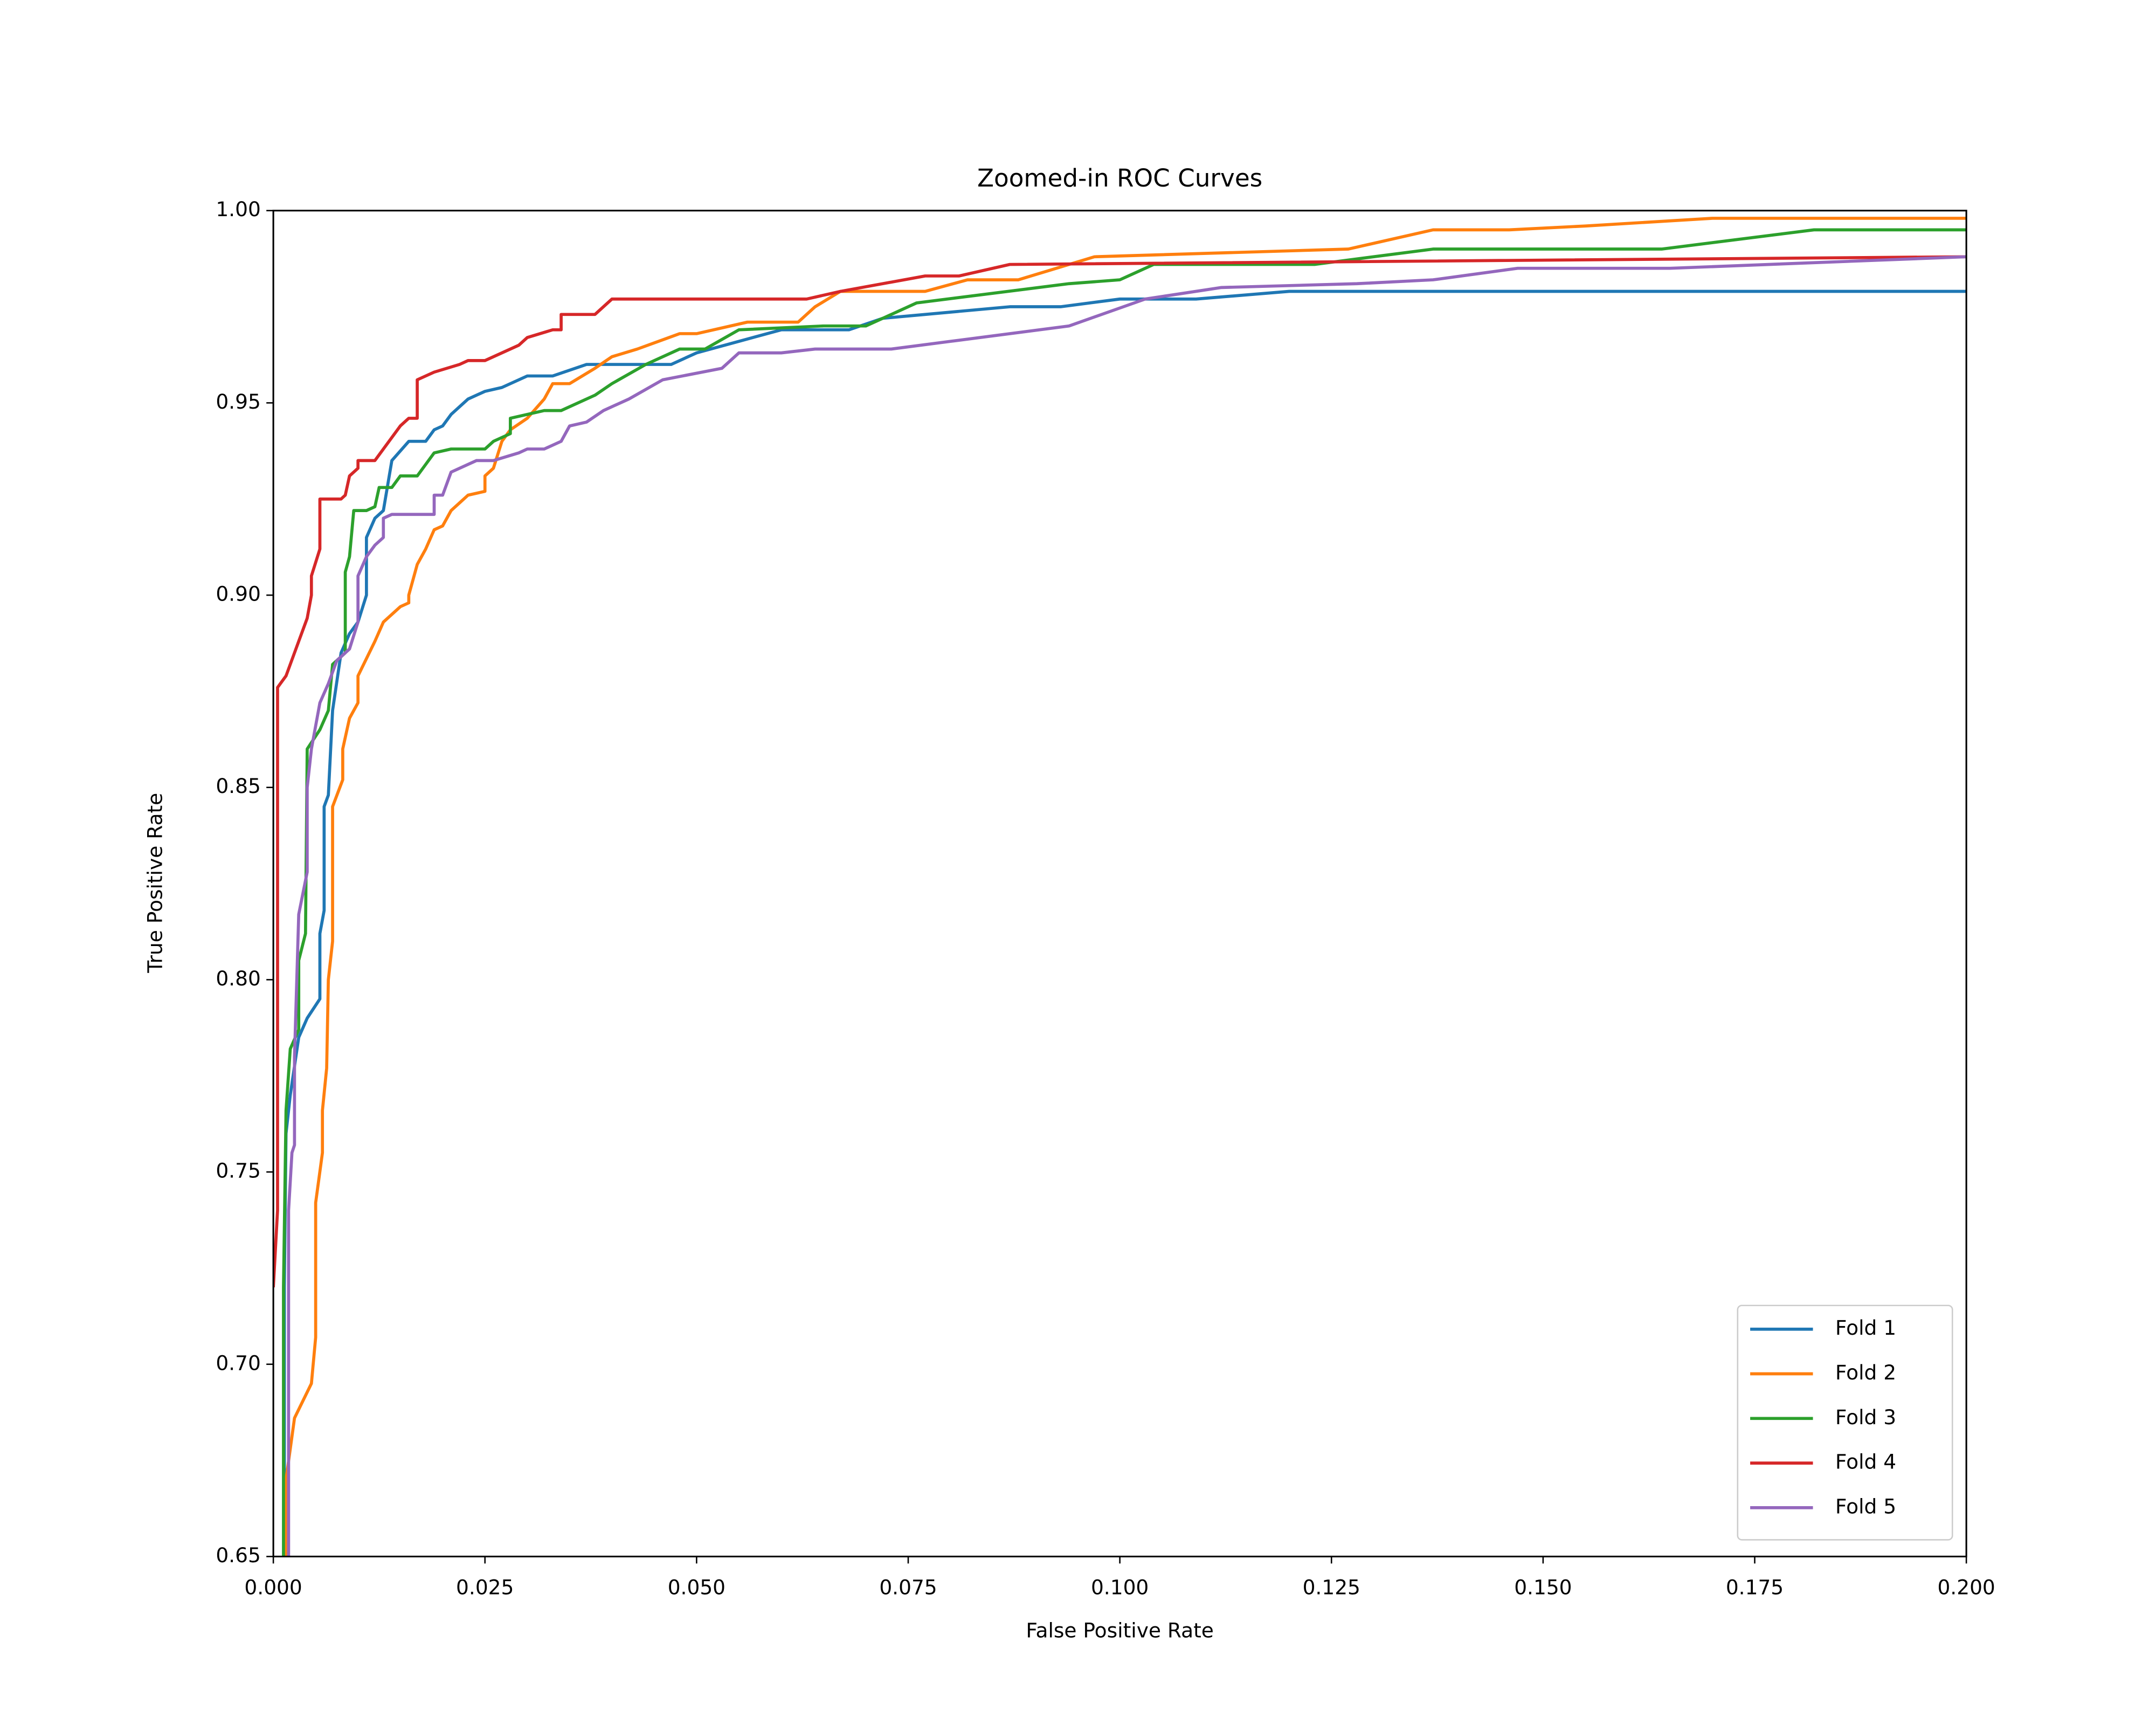  I want to click on y-tick-label: 0.70, so click(238, 1363).